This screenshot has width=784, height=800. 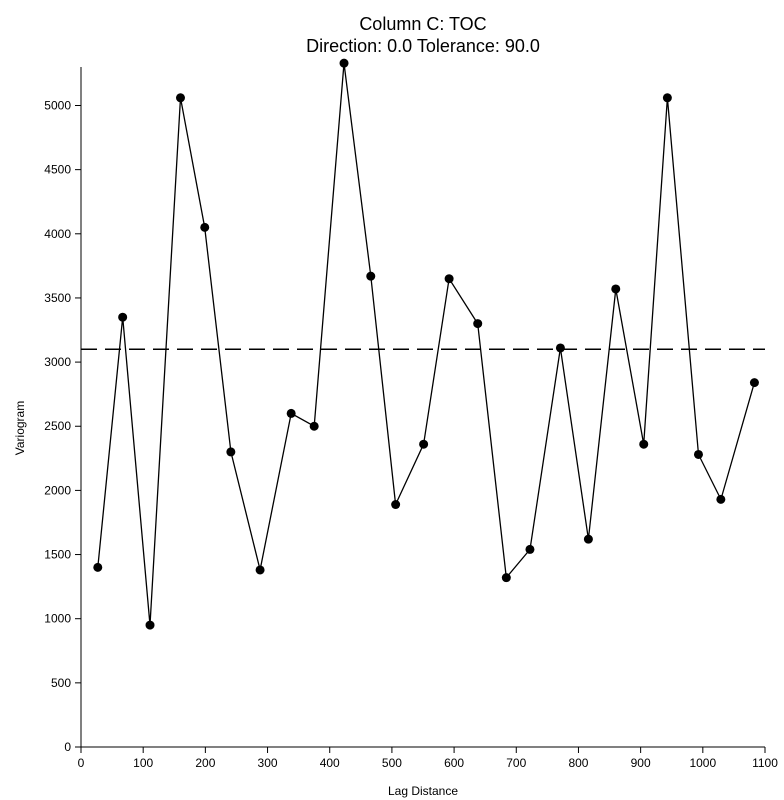 What do you see at coordinates (81, 763) in the screenshot?
I see `x-tick-label: 0` at bounding box center [81, 763].